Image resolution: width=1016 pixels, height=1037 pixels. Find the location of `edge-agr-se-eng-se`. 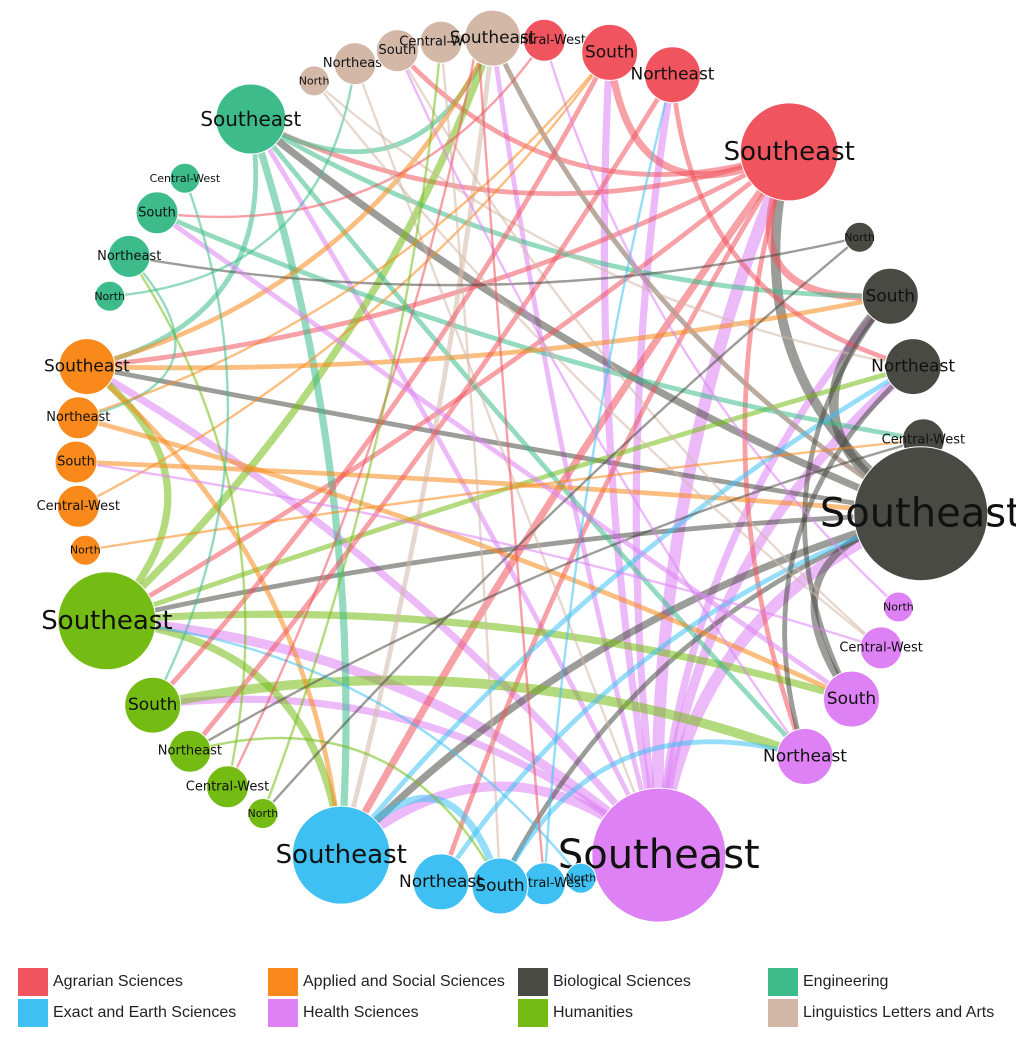

edge-agr-se-eng-se is located at coordinates (520, 156).